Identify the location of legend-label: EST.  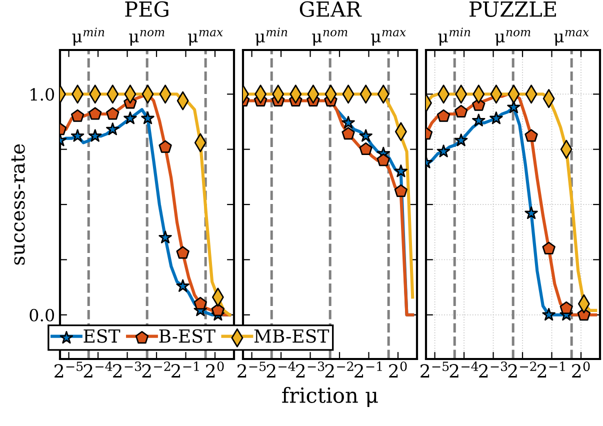
(102, 336).